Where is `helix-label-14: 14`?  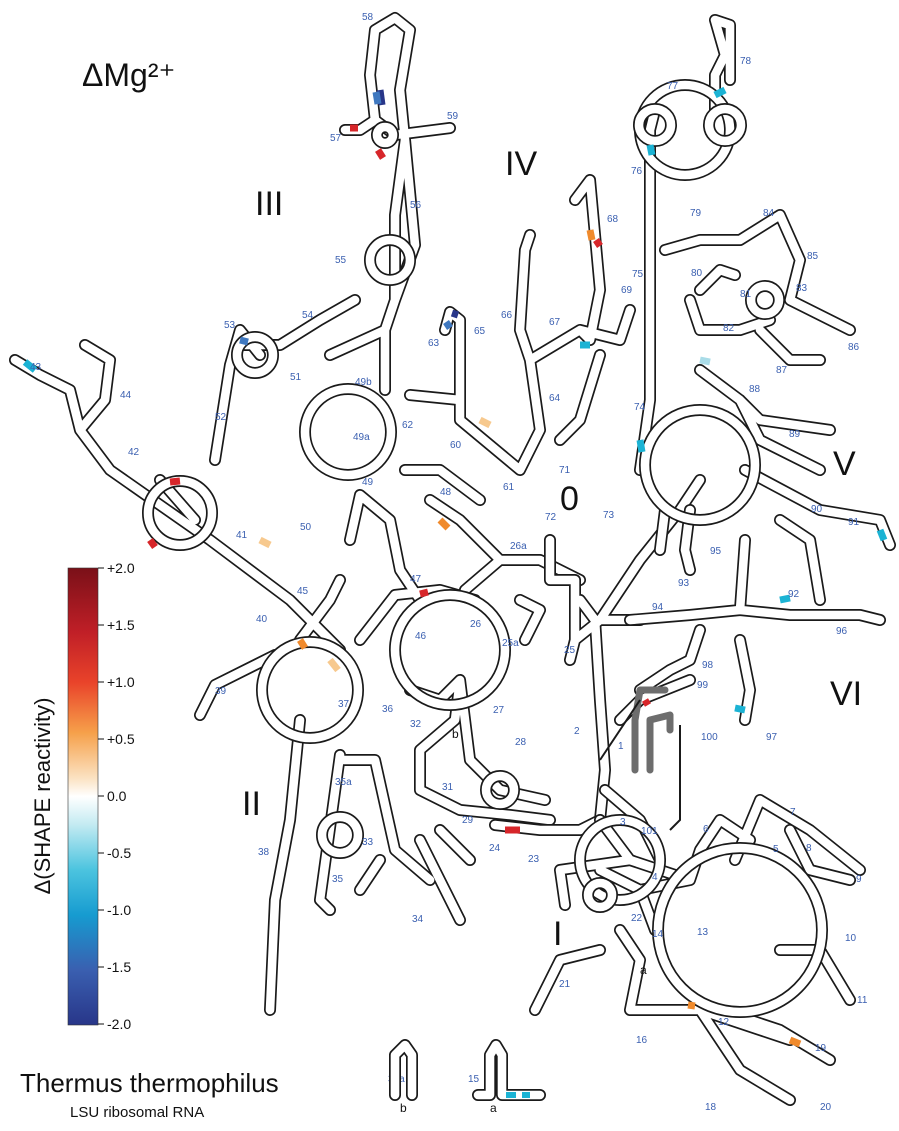 helix-label-14: 14 is located at coordinates (658, 934).